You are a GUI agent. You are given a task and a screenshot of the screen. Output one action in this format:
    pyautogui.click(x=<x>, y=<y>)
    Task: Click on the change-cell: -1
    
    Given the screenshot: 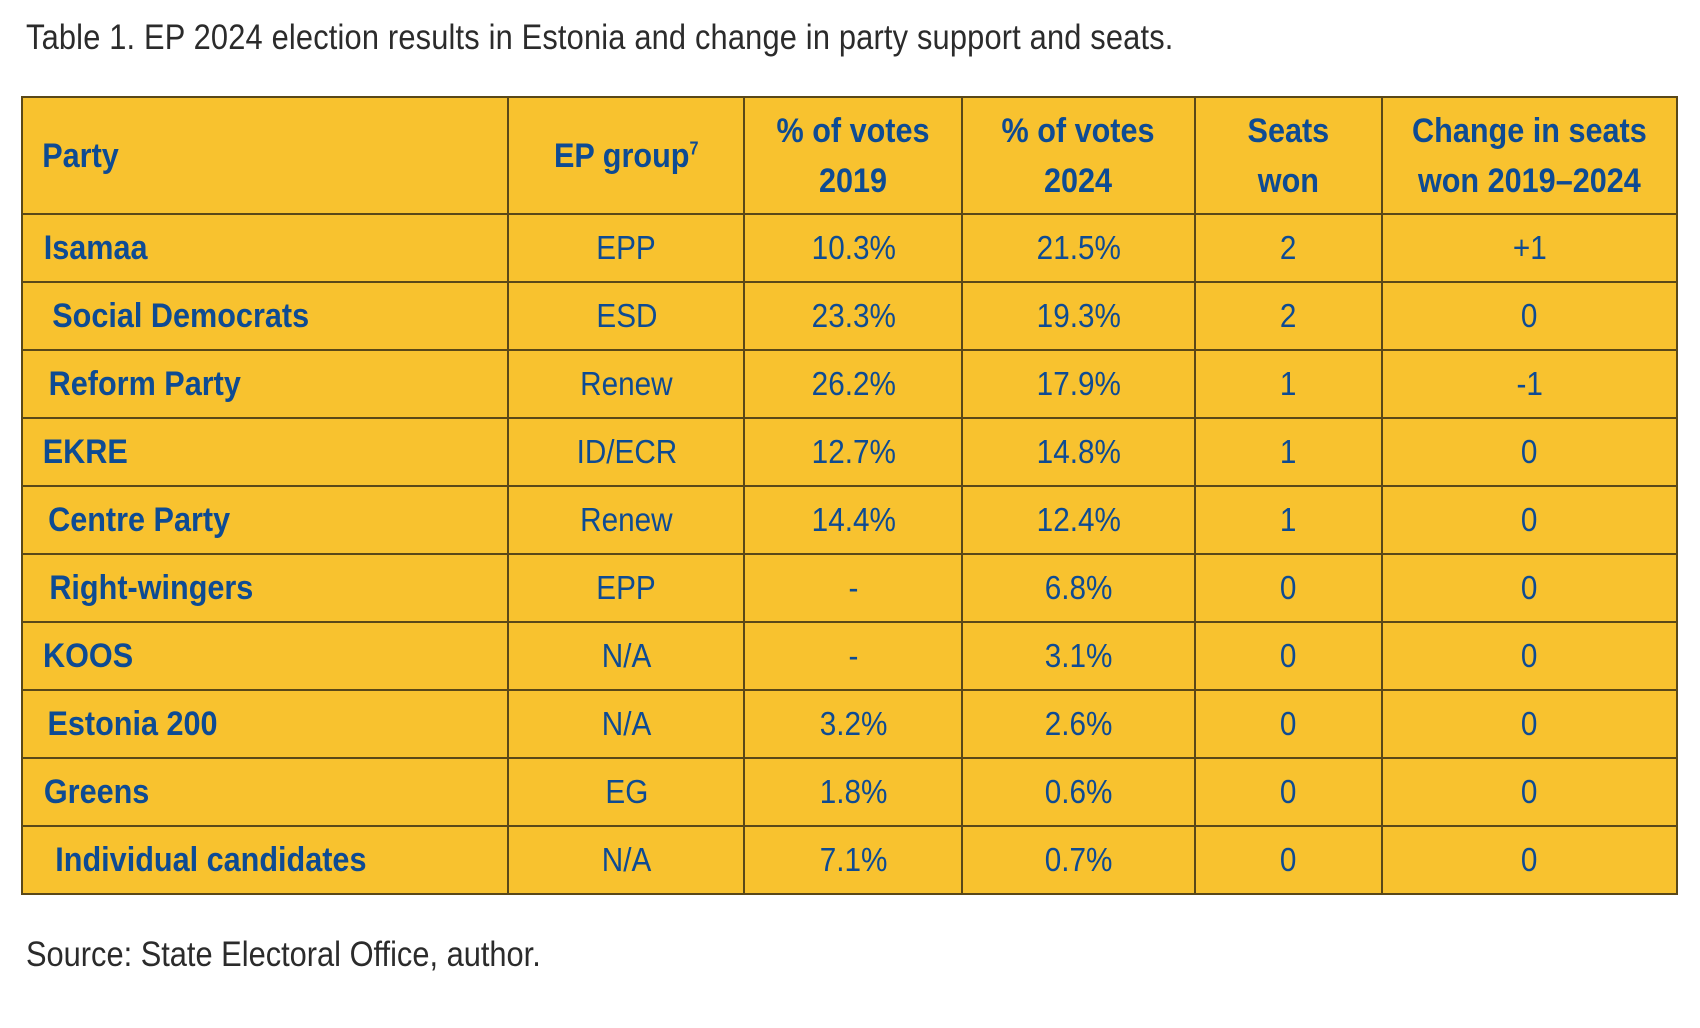 What is the action you would take?
    pyautogui.click(x=1529, y=384)
    